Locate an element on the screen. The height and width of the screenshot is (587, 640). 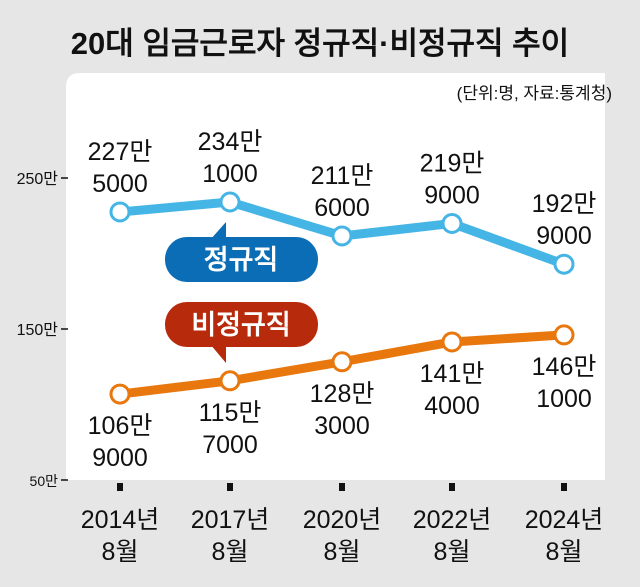
chart-title: 20대 임금근로자 정규직·비정규직 추이 is located at coordinates (320, 43).